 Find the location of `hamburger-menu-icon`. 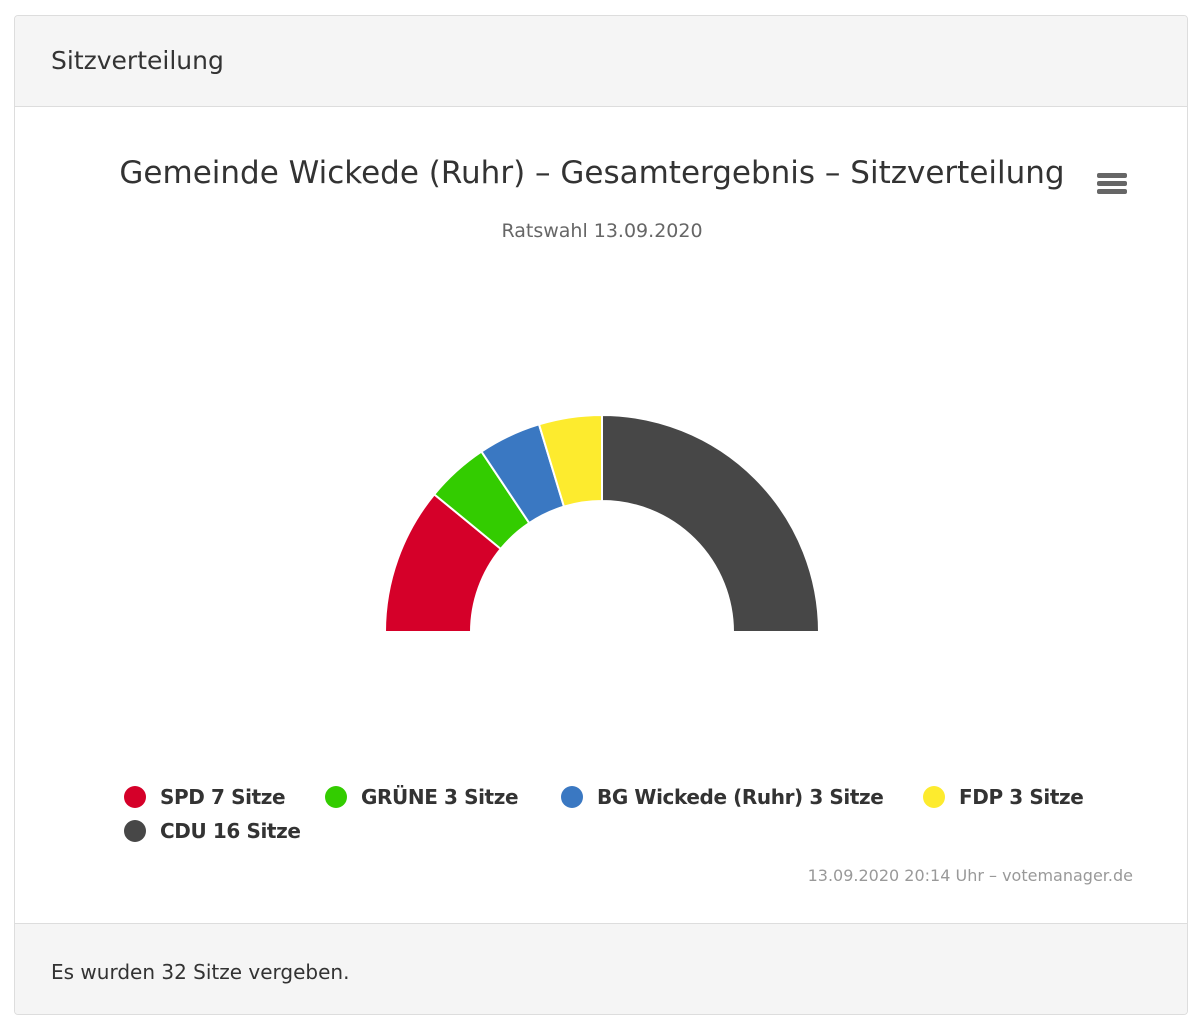

hamburger-menu-icon is located at coordinates (1112, 184).